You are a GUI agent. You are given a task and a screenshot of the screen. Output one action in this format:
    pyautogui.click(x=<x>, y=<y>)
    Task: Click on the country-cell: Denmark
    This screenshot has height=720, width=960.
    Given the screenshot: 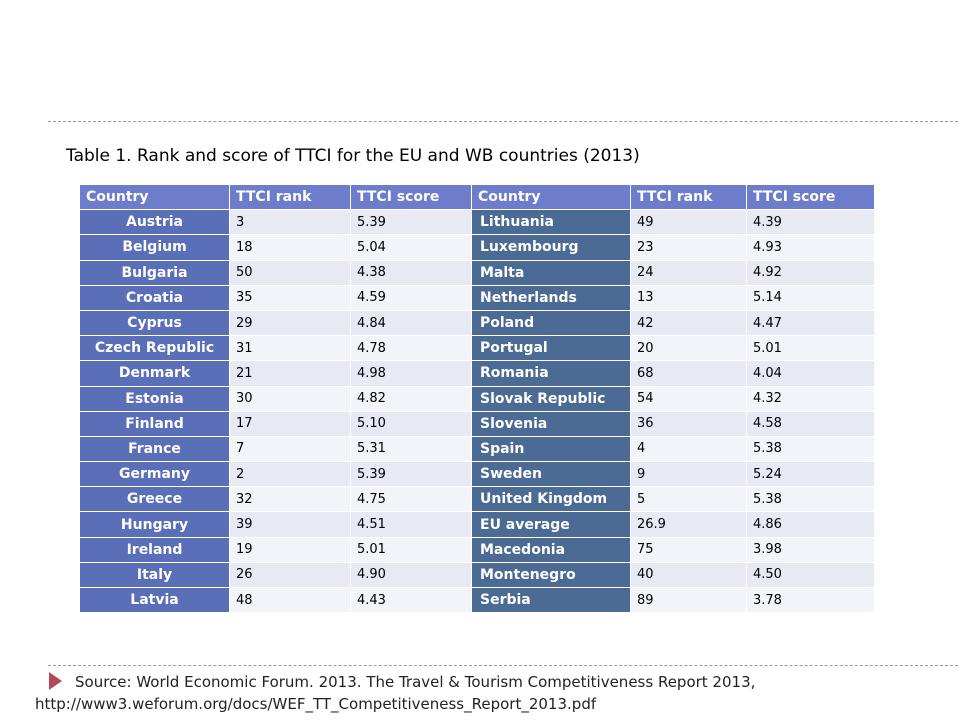 What is the action you would take?
    pyautogui.click(x=154, y=373)
    